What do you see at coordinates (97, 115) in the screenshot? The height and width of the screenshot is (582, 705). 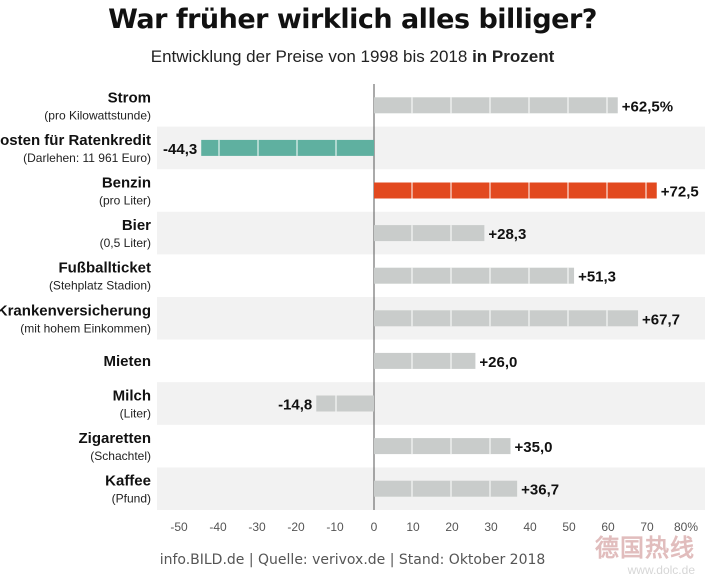 I see `category-sublabel: (pro Kilowattstunde)` at bounding box center [97, 115].